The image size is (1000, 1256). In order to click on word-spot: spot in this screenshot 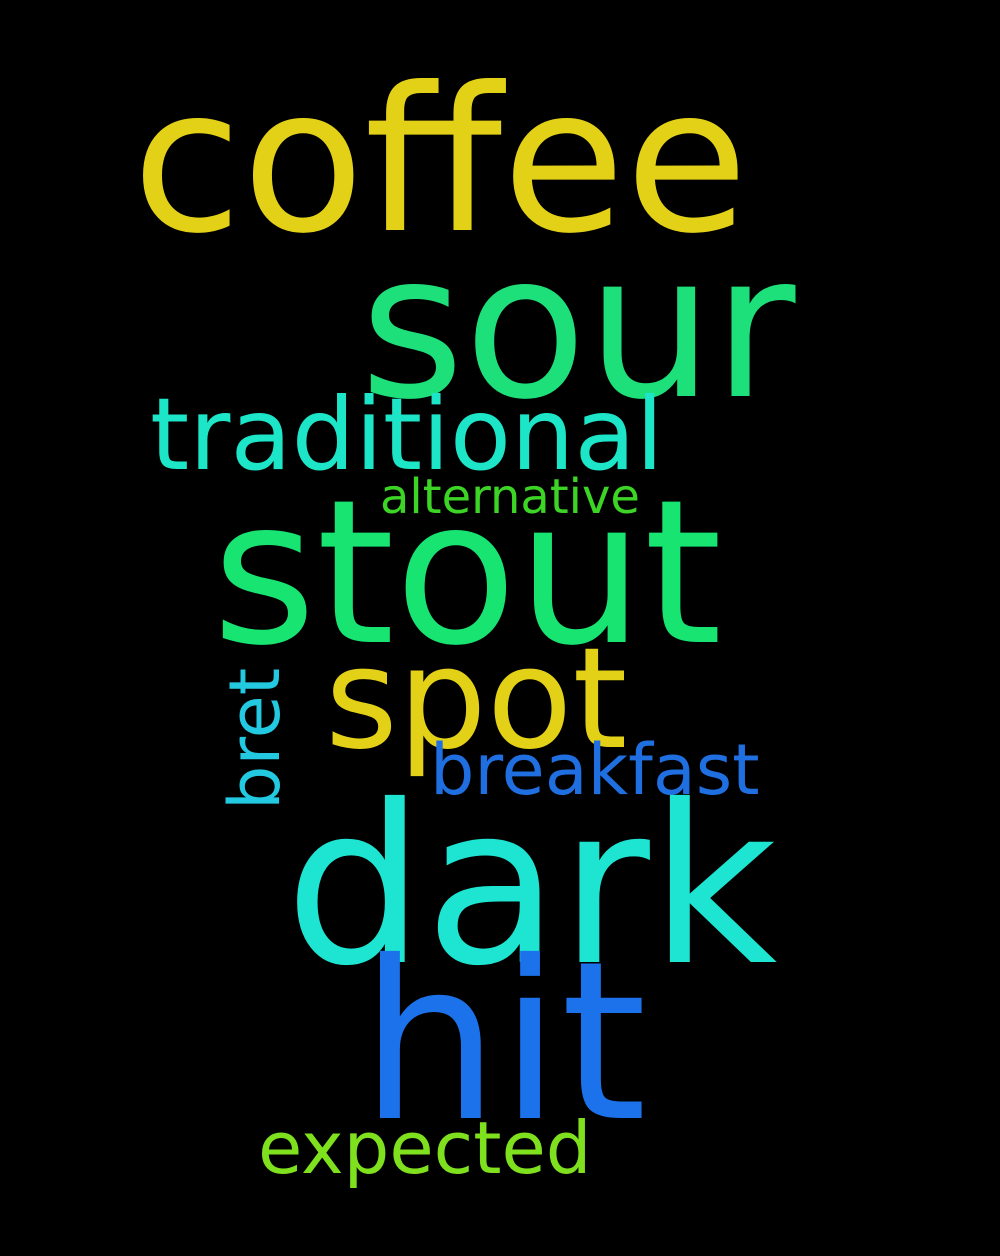, I will do `click(476, 699)`.